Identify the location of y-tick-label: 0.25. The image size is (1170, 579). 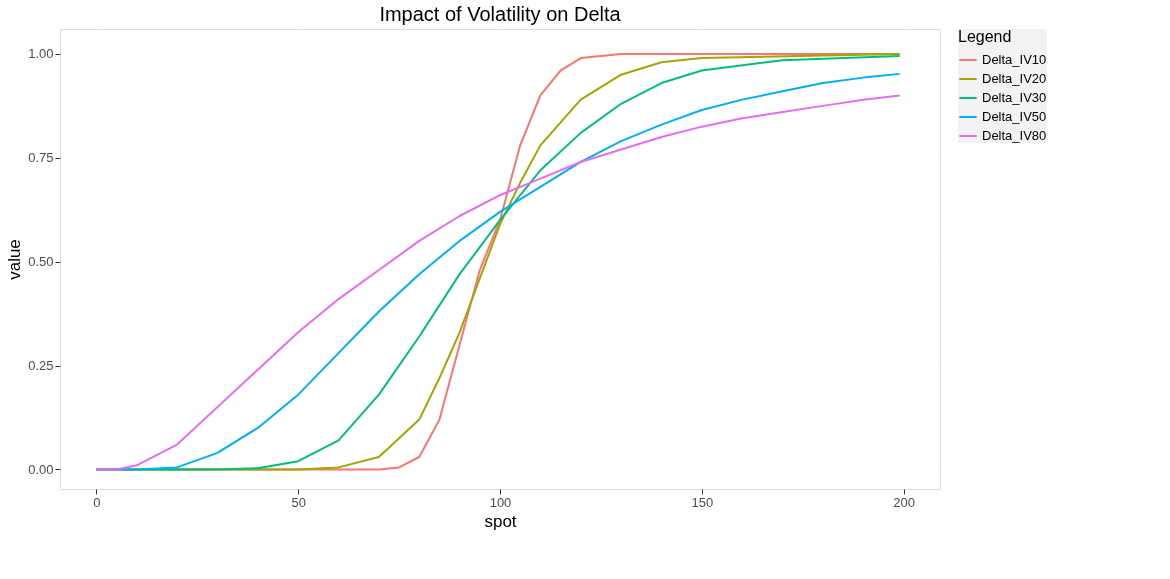
(41, 366).